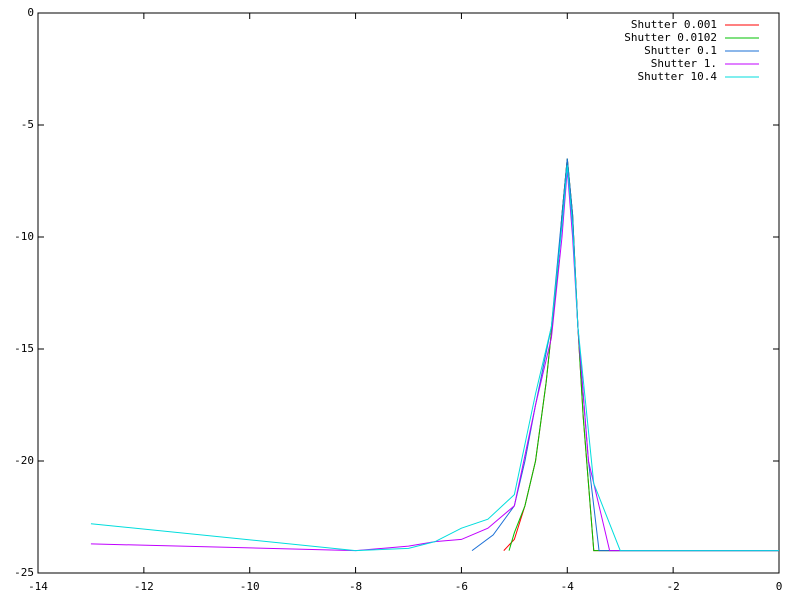 The width and height of the screenshot is (800, 604). Describe the element at coordinates (24, 572) in the screenshot. I see `y-tick-label: -25` at that location.